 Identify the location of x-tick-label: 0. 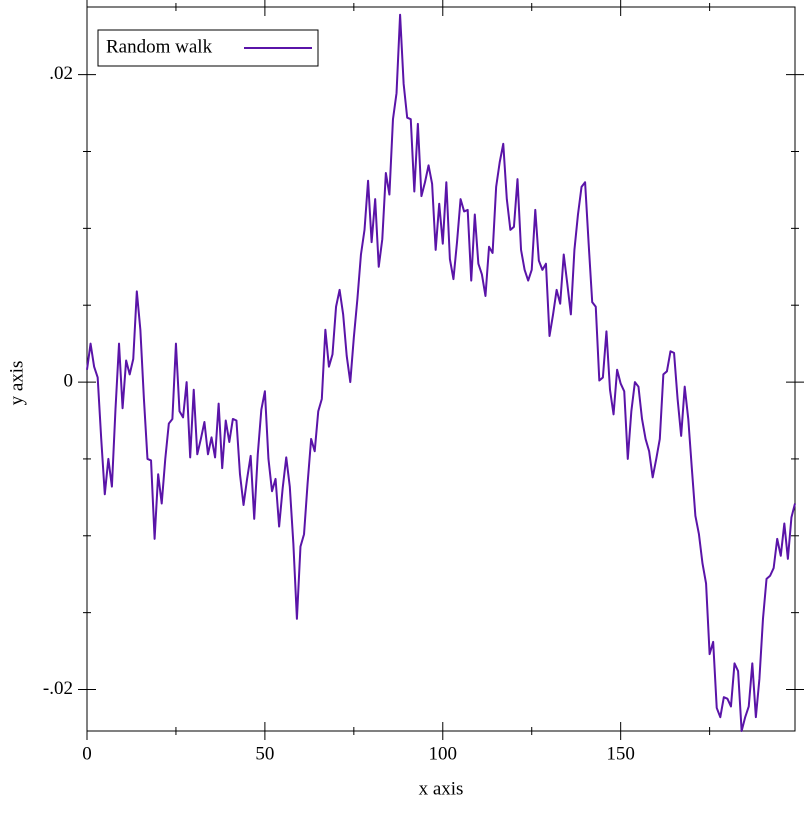
(87, 753).